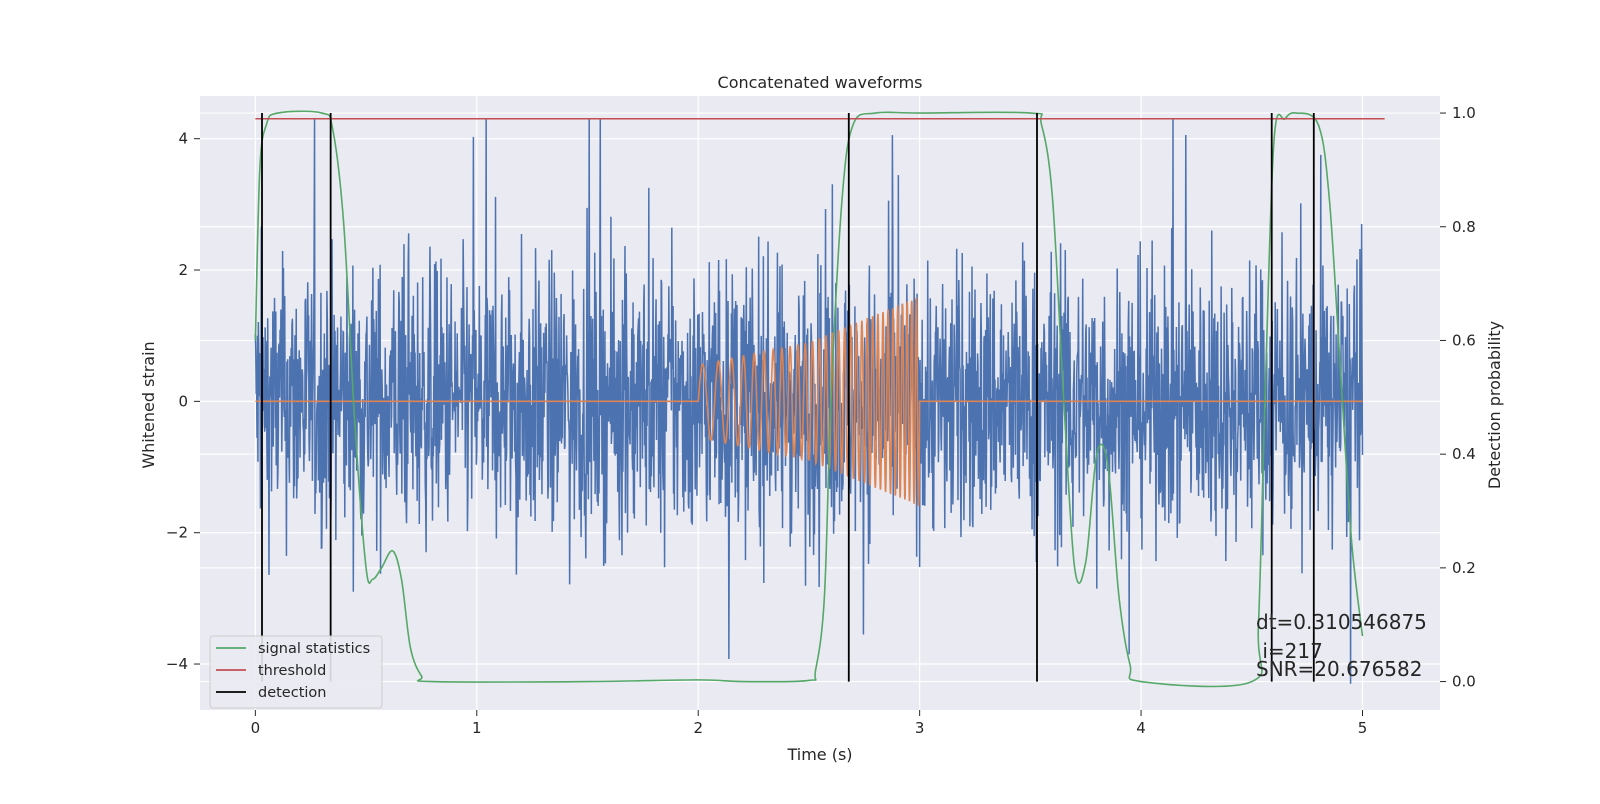 This screenshot has height=804, width=1600. Describe the element at coordinates (292, 671) in the screenshot. I see `legend-label-threshold: threshold` at that location.